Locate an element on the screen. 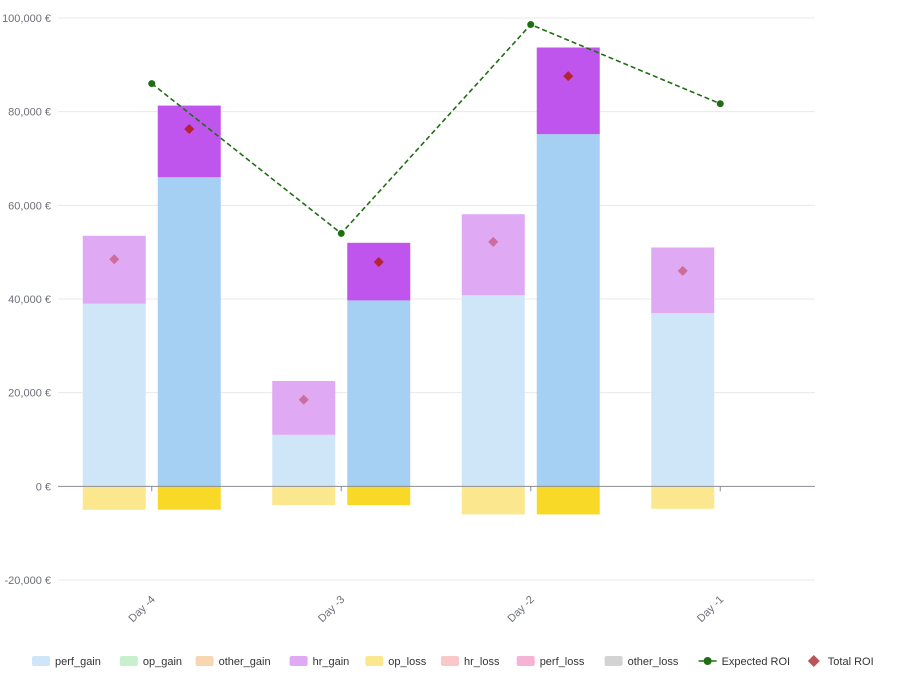  y-tick-label: 20,000 € is located at coordinates (29, 394).